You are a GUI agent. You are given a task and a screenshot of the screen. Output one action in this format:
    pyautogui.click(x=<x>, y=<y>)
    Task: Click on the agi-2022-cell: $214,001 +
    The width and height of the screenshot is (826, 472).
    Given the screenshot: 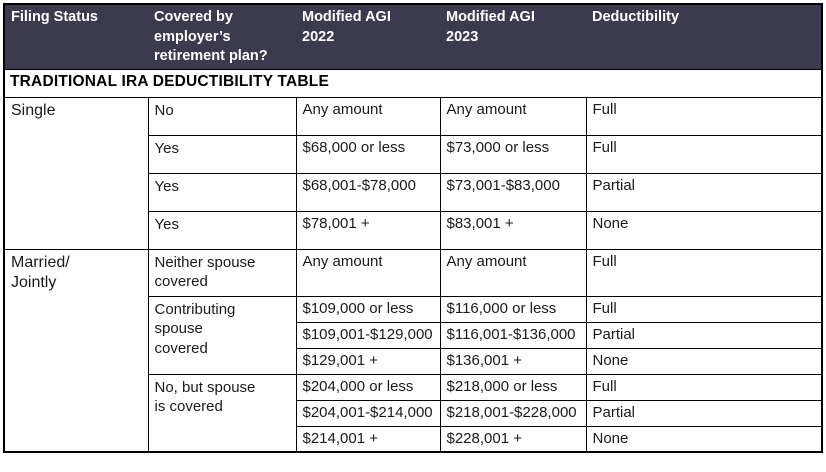 What is the action you would take?
    pyautogui.click(x=368, y=439)
    